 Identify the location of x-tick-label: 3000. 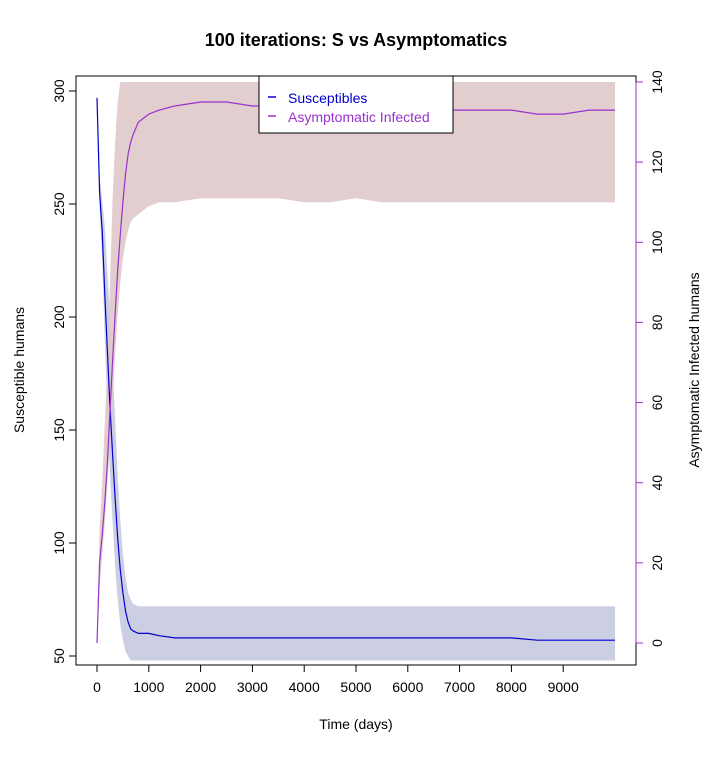
(252, 687).